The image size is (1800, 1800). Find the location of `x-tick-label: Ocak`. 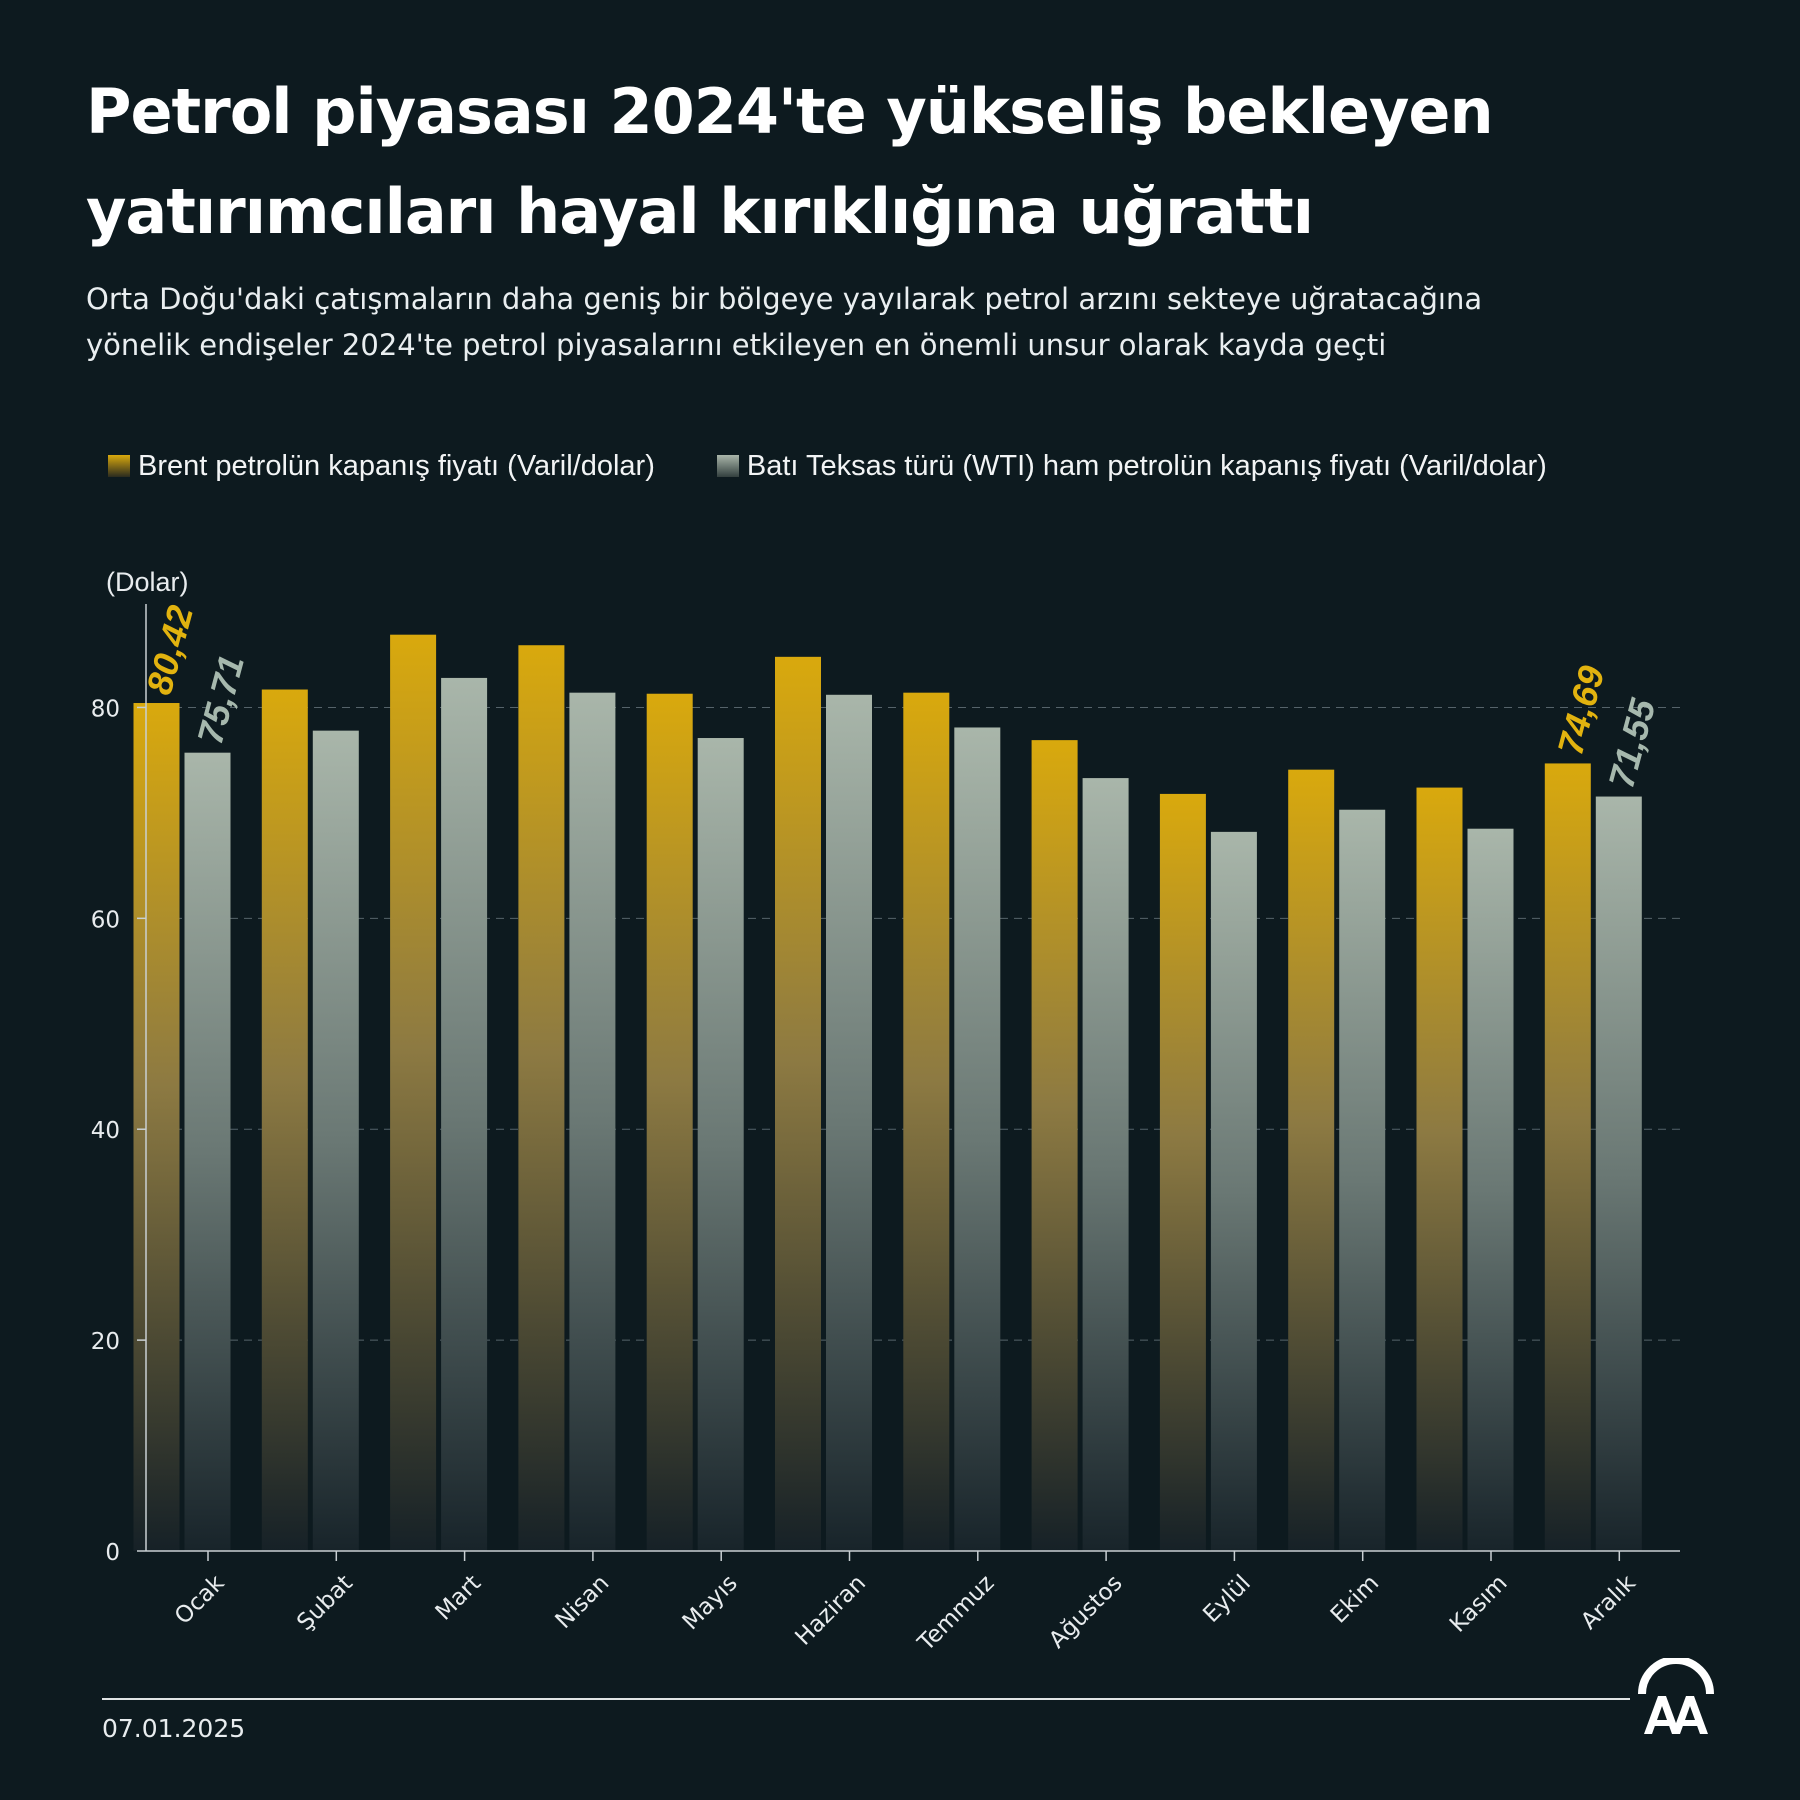

x-tick-label: Ocak is located at coordinates (200, 1600).